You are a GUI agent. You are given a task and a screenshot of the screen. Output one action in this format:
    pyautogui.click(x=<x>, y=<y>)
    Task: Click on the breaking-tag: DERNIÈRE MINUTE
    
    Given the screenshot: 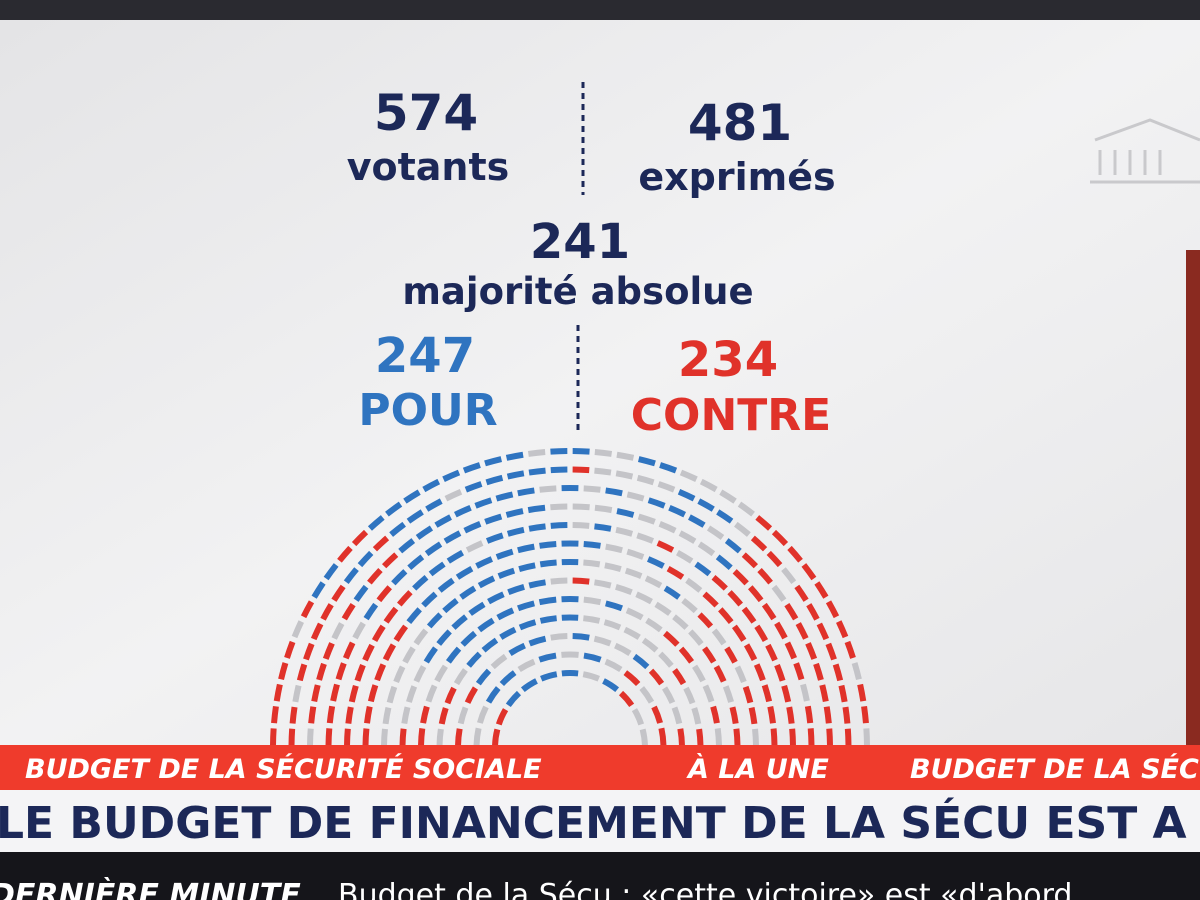 What is the action you would take?
    pyautogui.click(x=150, y=888)
    